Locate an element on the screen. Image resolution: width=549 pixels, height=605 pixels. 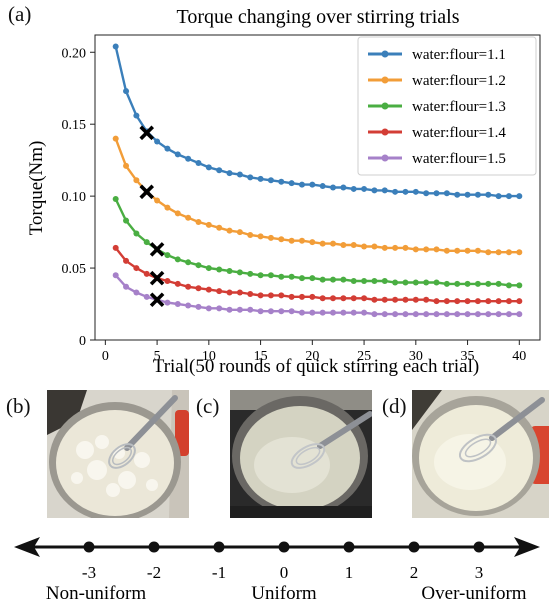
scale-label-non-uniform: Non-uniform is located at coordinates (96, 593).